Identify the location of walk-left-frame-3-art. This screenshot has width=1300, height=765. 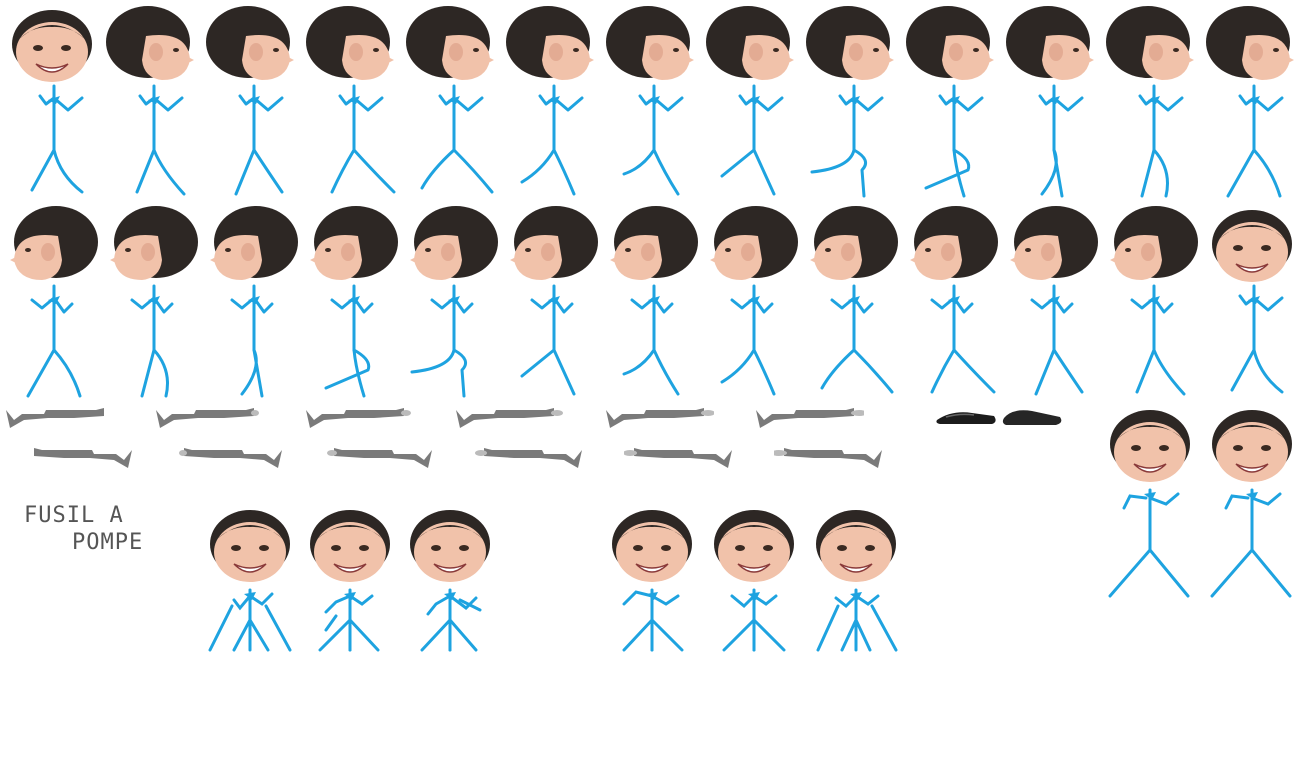
(254, 302).